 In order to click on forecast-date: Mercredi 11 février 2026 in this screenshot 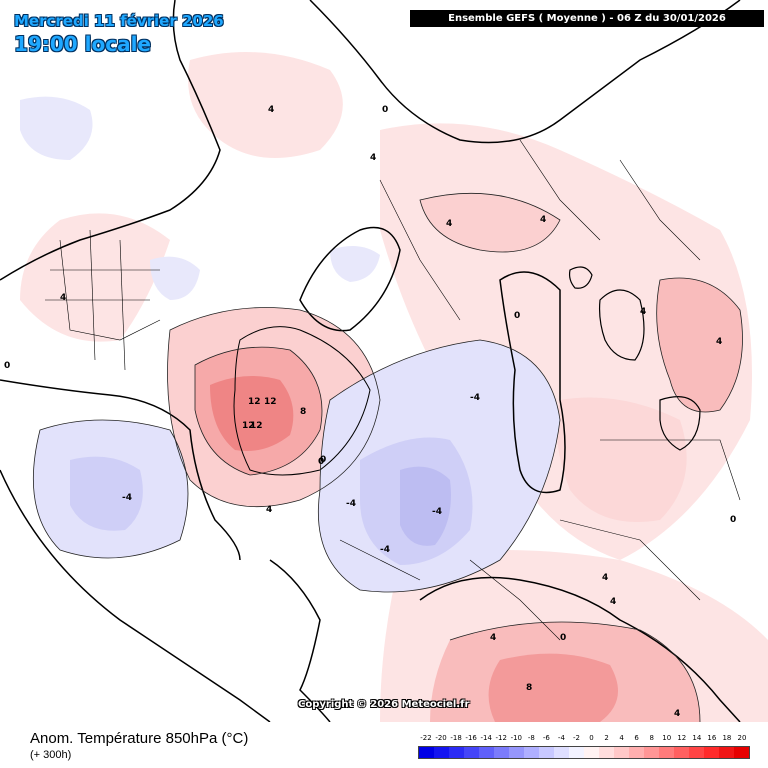, I will do `click(119, 21)`.